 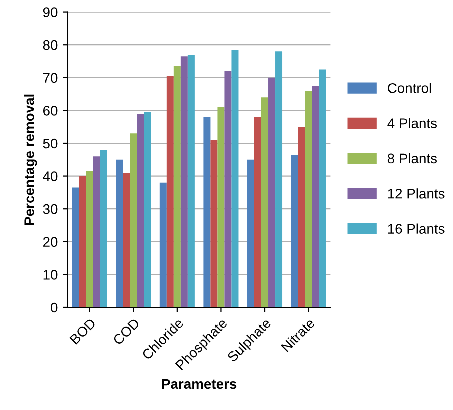 I want to click on x-axis-title: Parameters, so click(x=199, y=384).